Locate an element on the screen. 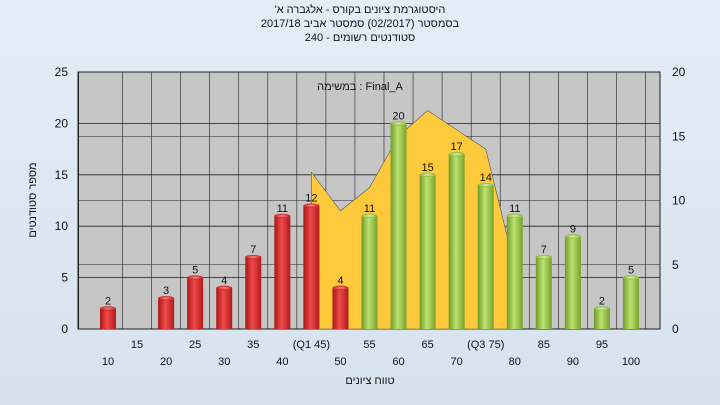 The height and width of the screenshot is (405, 720). x-tick-label-lower: 40 is located at coordinates (282, 362).